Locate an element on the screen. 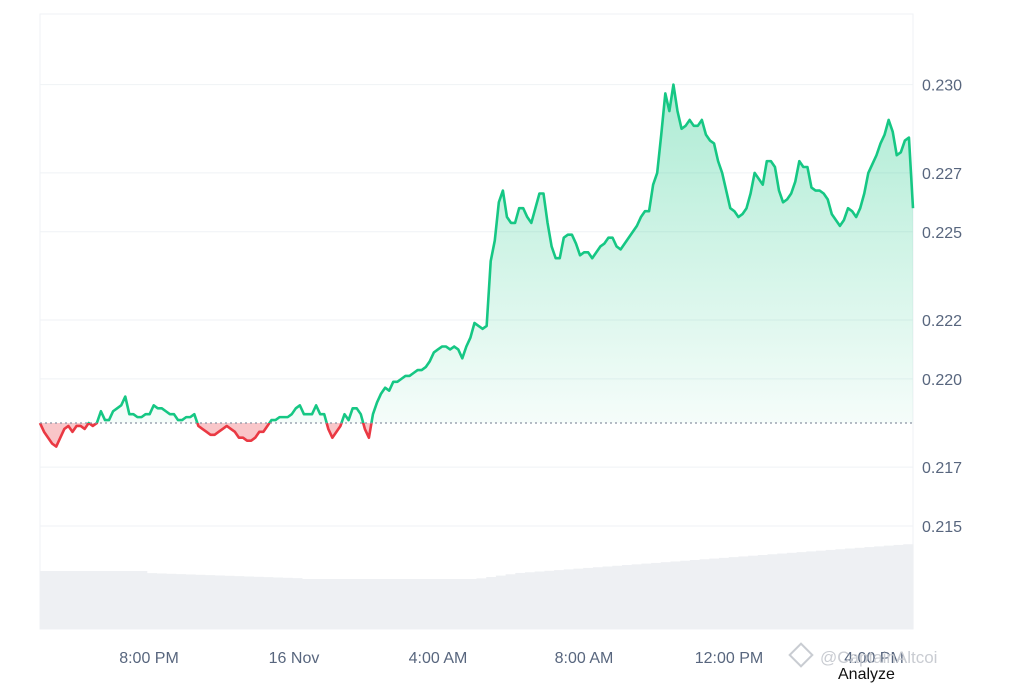 The height and width of the screenshot is (684, 1024). y-tick-label: 0.225 is located at coordinates (942, 233).